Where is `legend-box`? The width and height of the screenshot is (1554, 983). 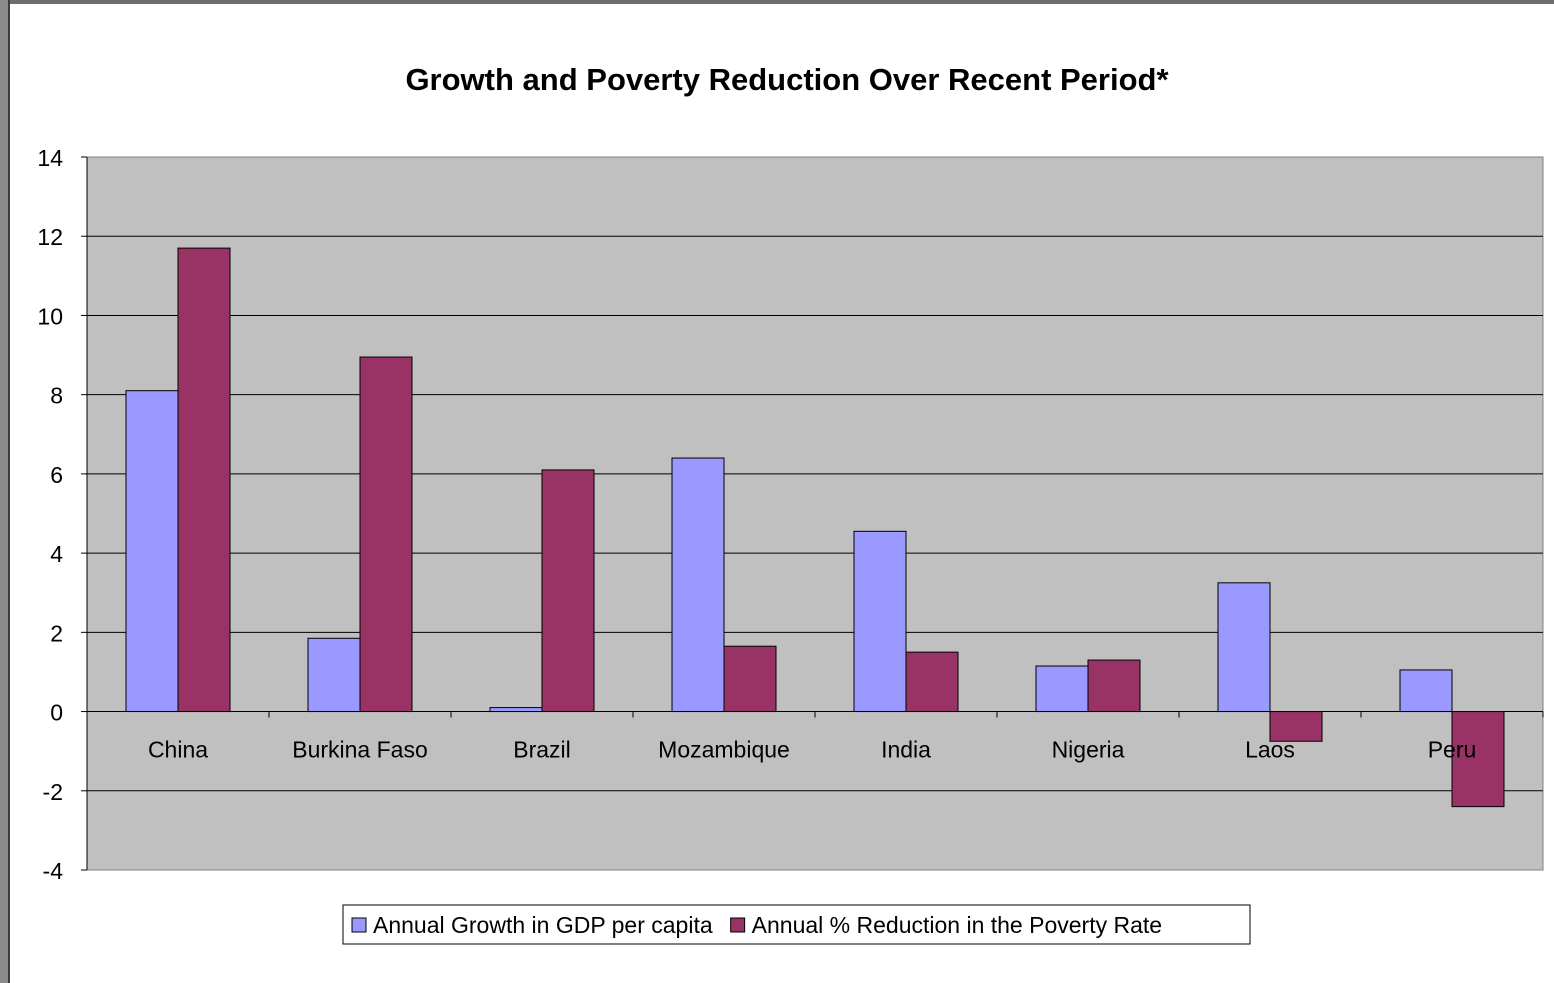
legend-box is located at coordinates (796, 924).